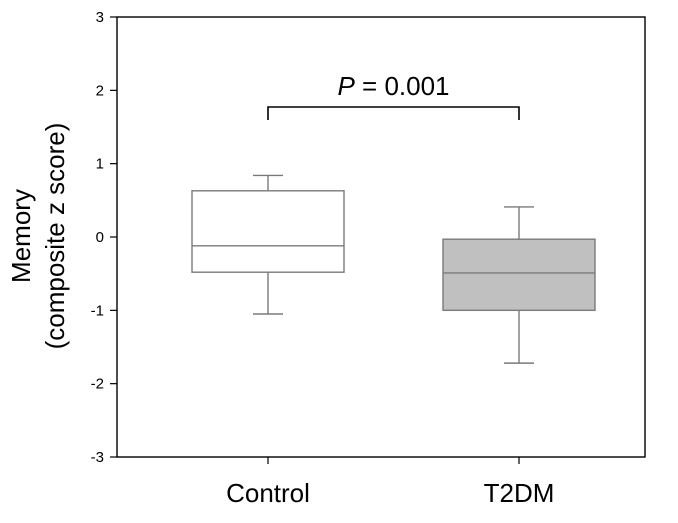  Describe the element at coordinates (97, 457) in the screenshot. I see `y-tick-label: -3` at that location.